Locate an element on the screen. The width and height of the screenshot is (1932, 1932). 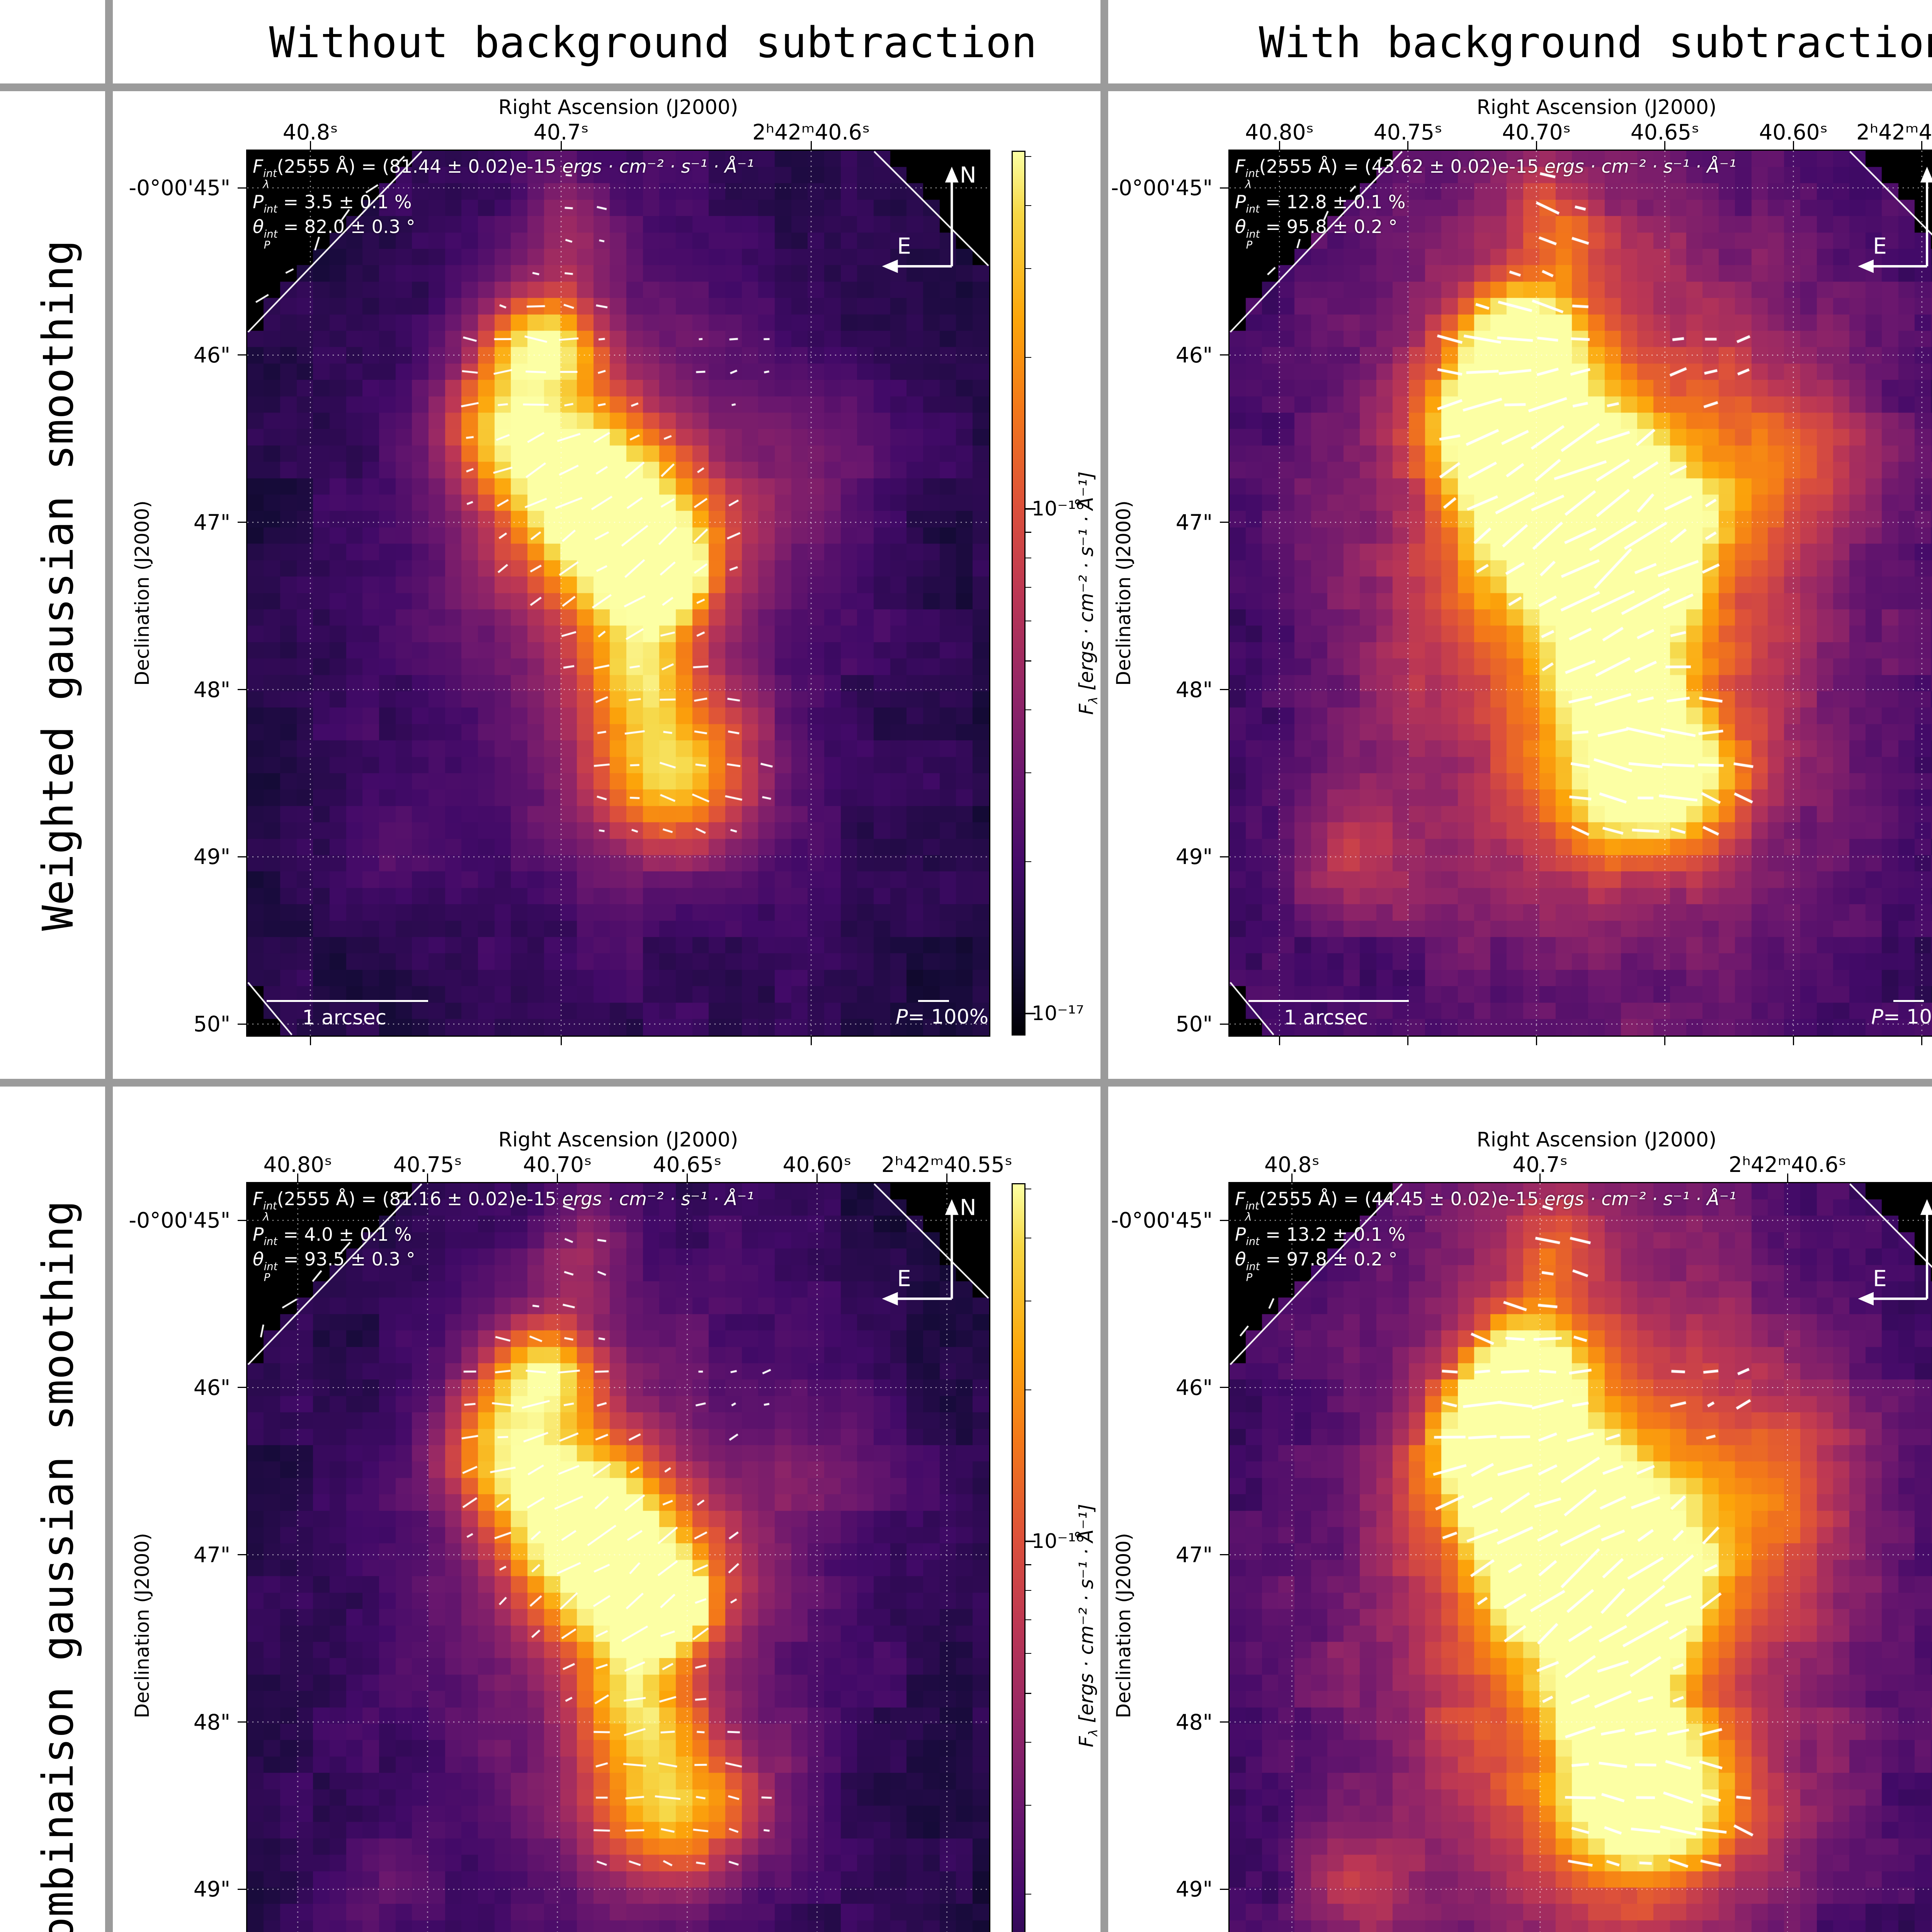
polarization-scale-bar is located at coordinates (934, 1001).